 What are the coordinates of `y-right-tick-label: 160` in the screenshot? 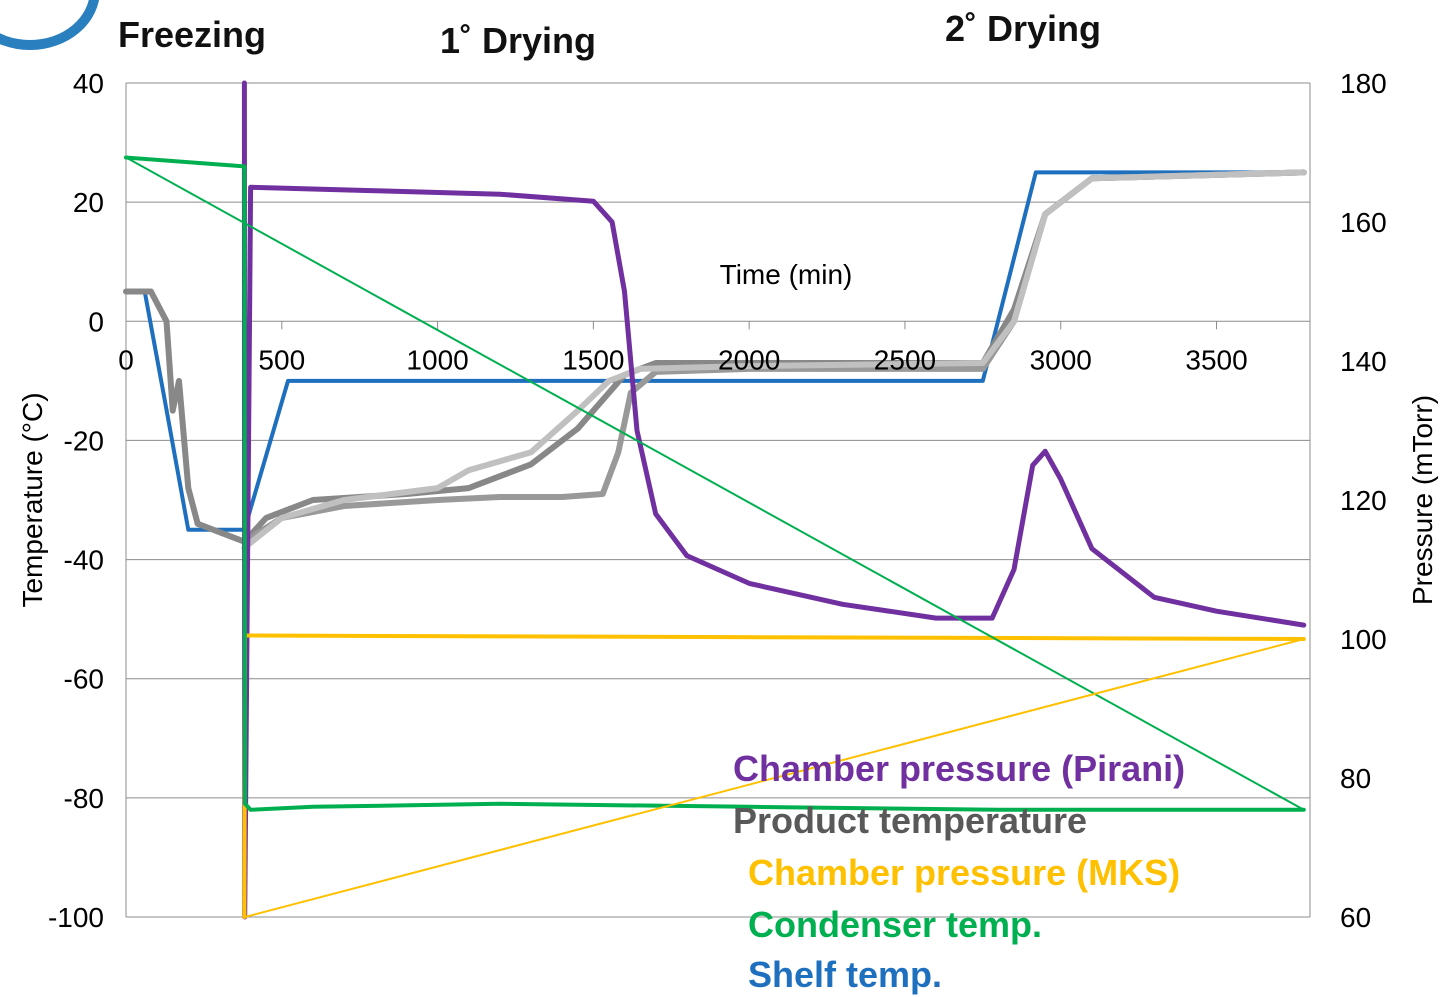 It's located at (1363, 222).